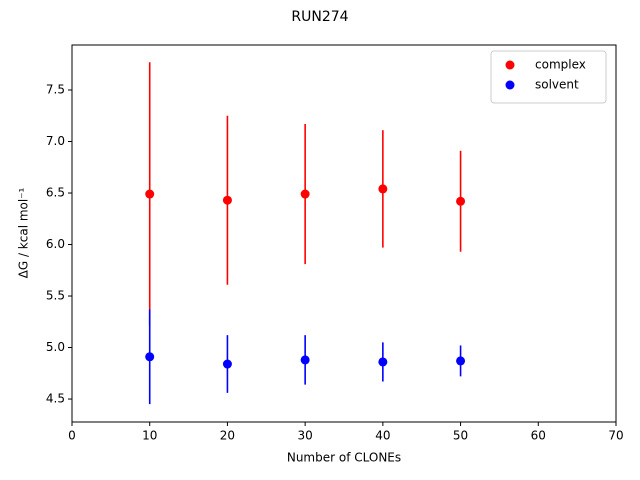 This screenshot has width=640, height=480. What do you see at coordinates (55, 141) in the screenshot?
I see `y-tick-label: 7.0` at bounding box center [55, 141].